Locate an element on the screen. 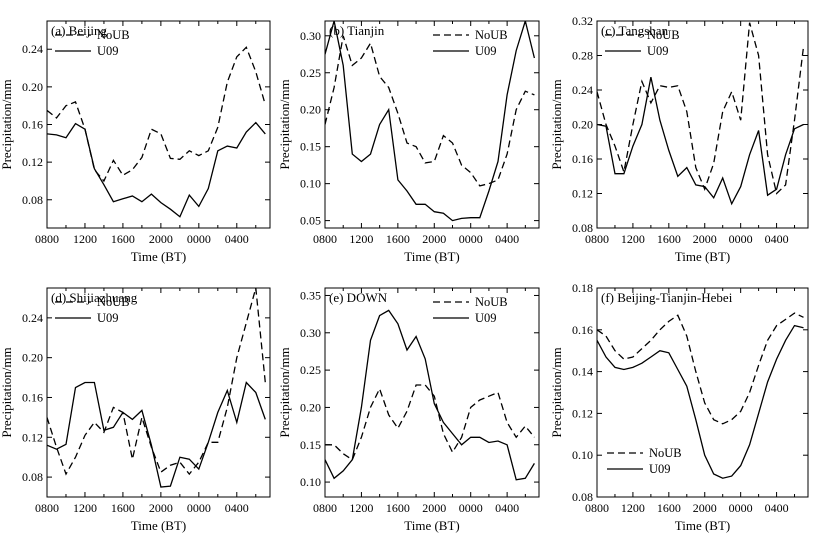 This screenshot has width=818, height=539. y-tick-label: 0.35 is located at coordinates (310, 295).